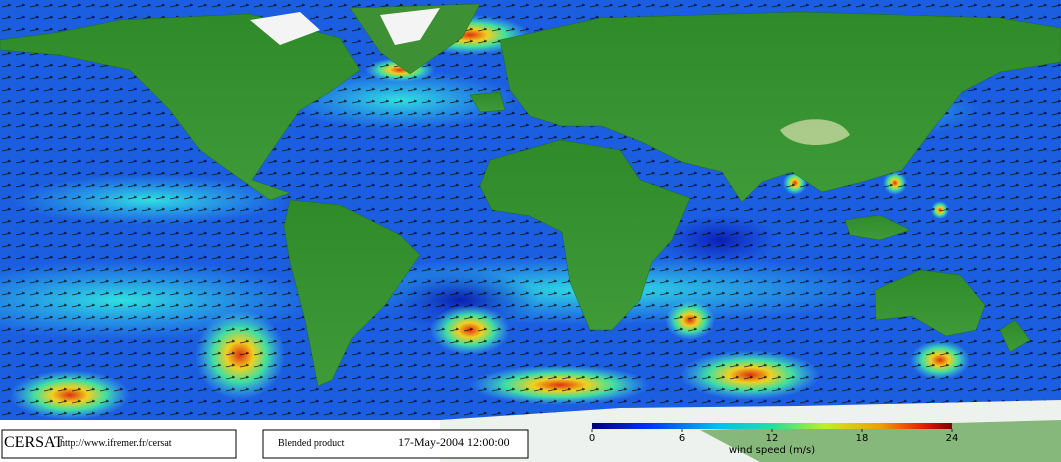 Image resolution: width=1061 pixels, height=462 pixels. What do you see at coordinates (862, 438) in the screenshot?
I see `colorbar-tick-label: 18` at bounding box center [862, 438].